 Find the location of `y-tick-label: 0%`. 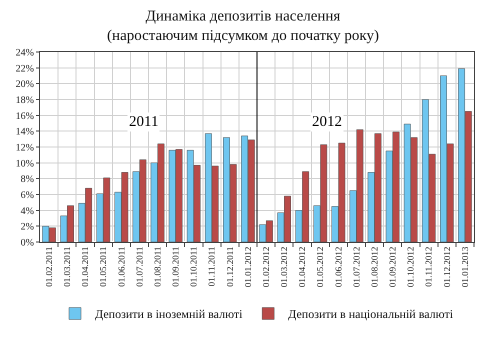

y-tick-label: 0% is located at coordinates (27, 243).